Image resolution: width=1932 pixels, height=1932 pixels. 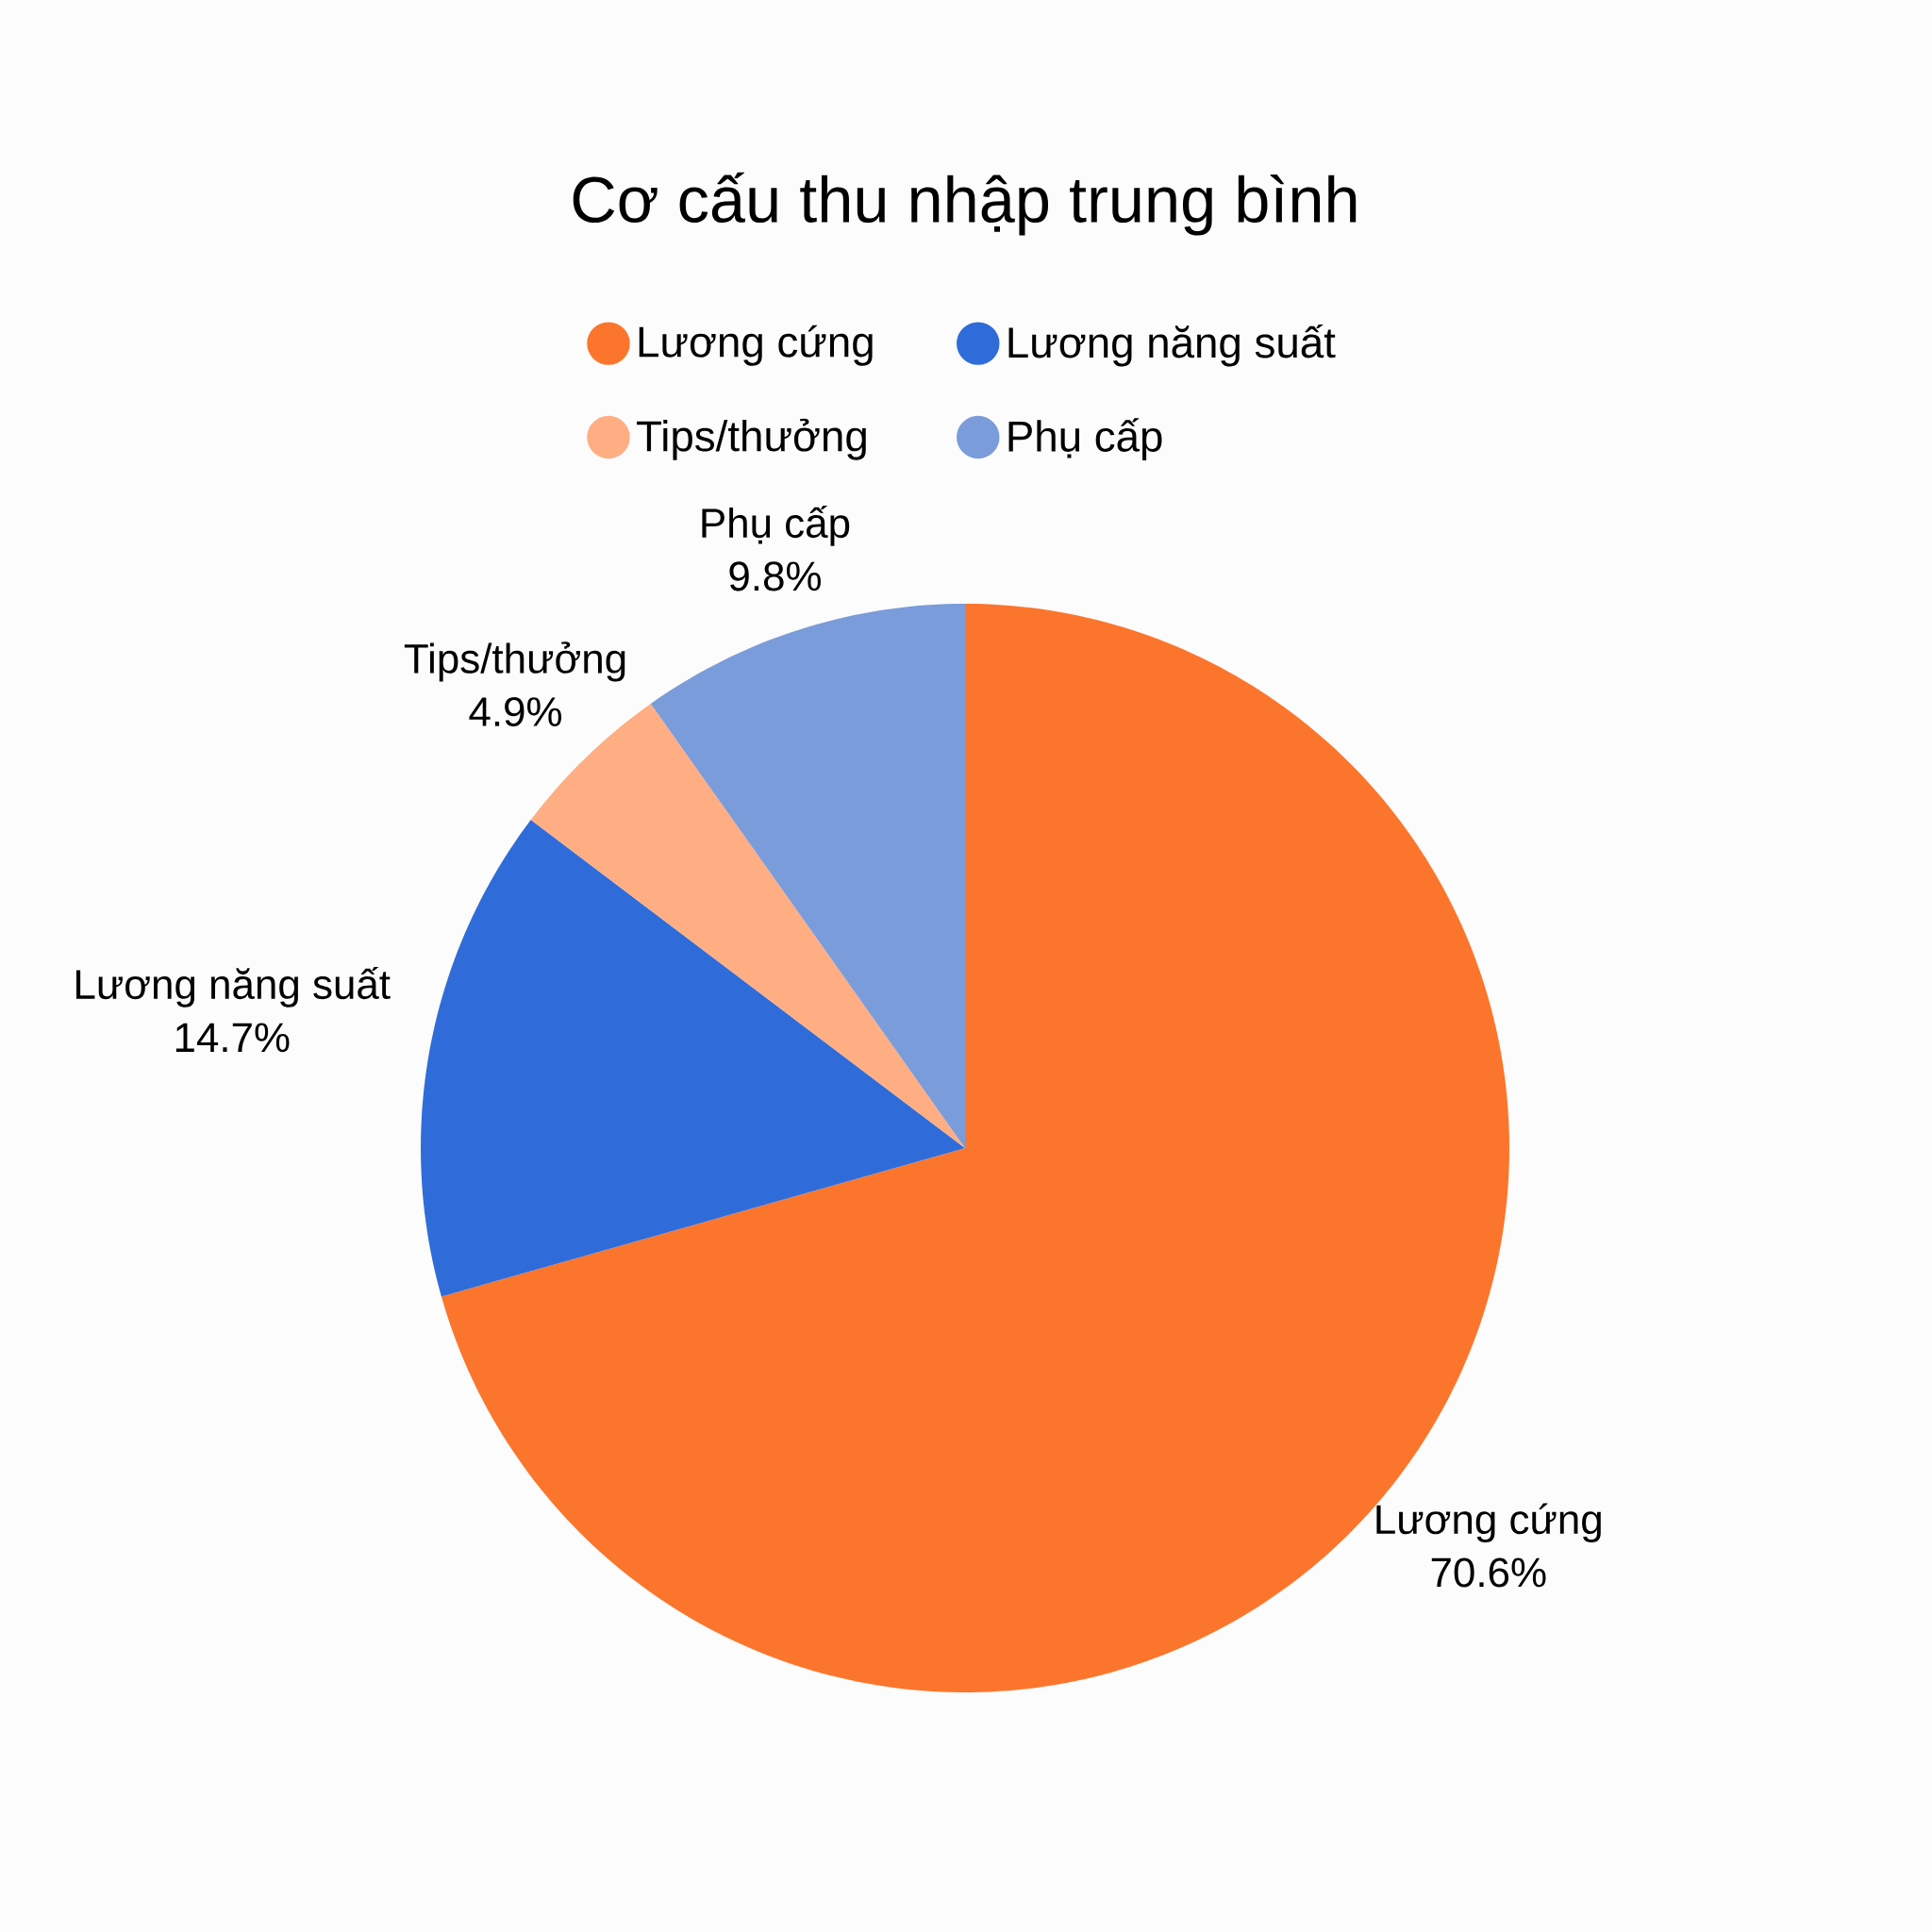 What do you see at coordinates (515, 712) in the screenshot?
I see `data-label: 4.9%` at bounding box center [515, 712].